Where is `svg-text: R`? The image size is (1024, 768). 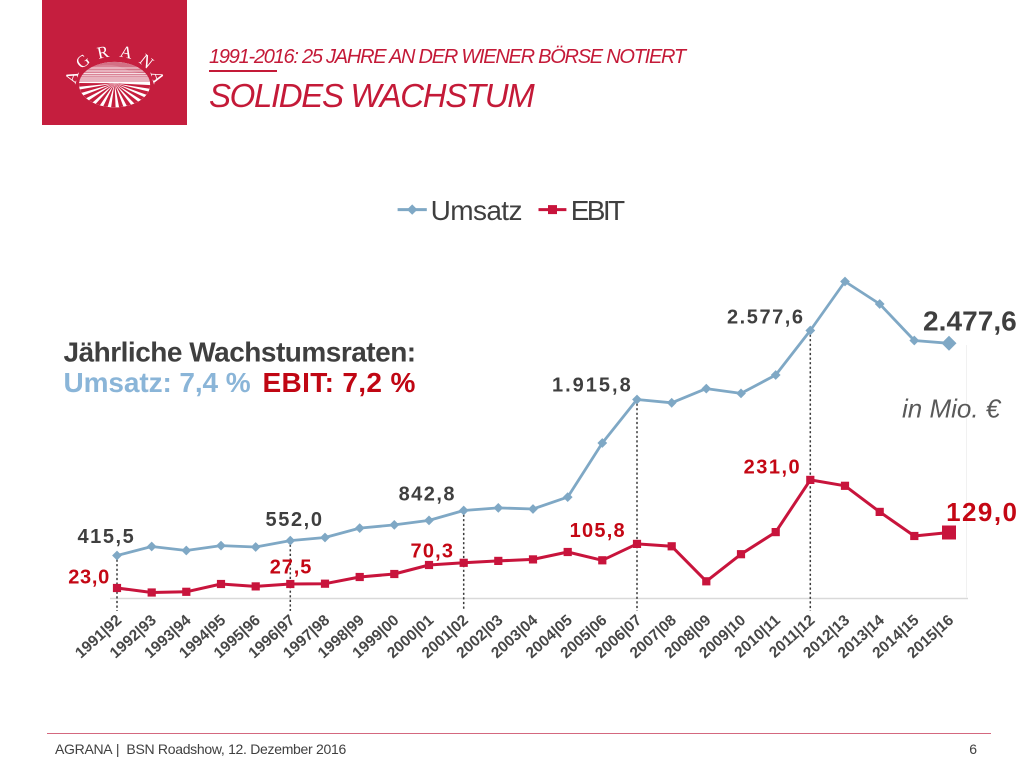 svg-text: R is located at coordinates (103, 52).